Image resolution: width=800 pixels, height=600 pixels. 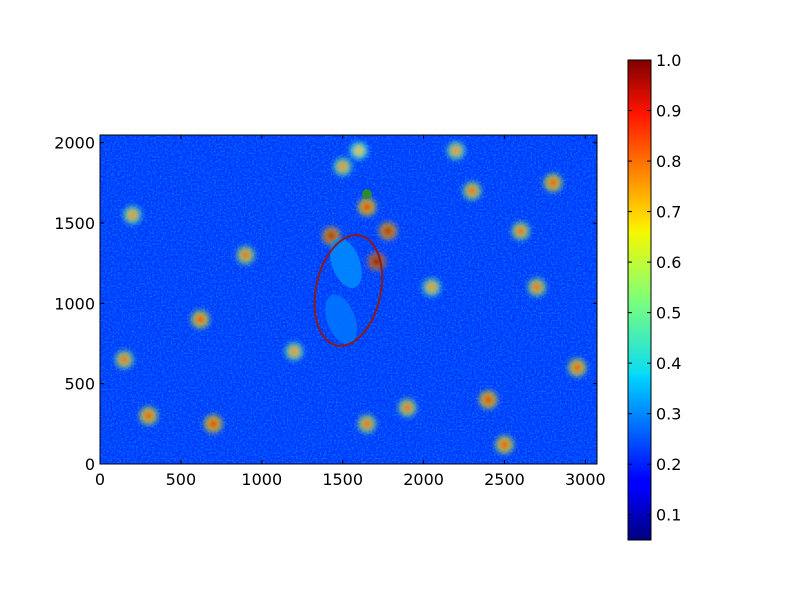 I want to click on marker-point, so click(x=366, y=194).